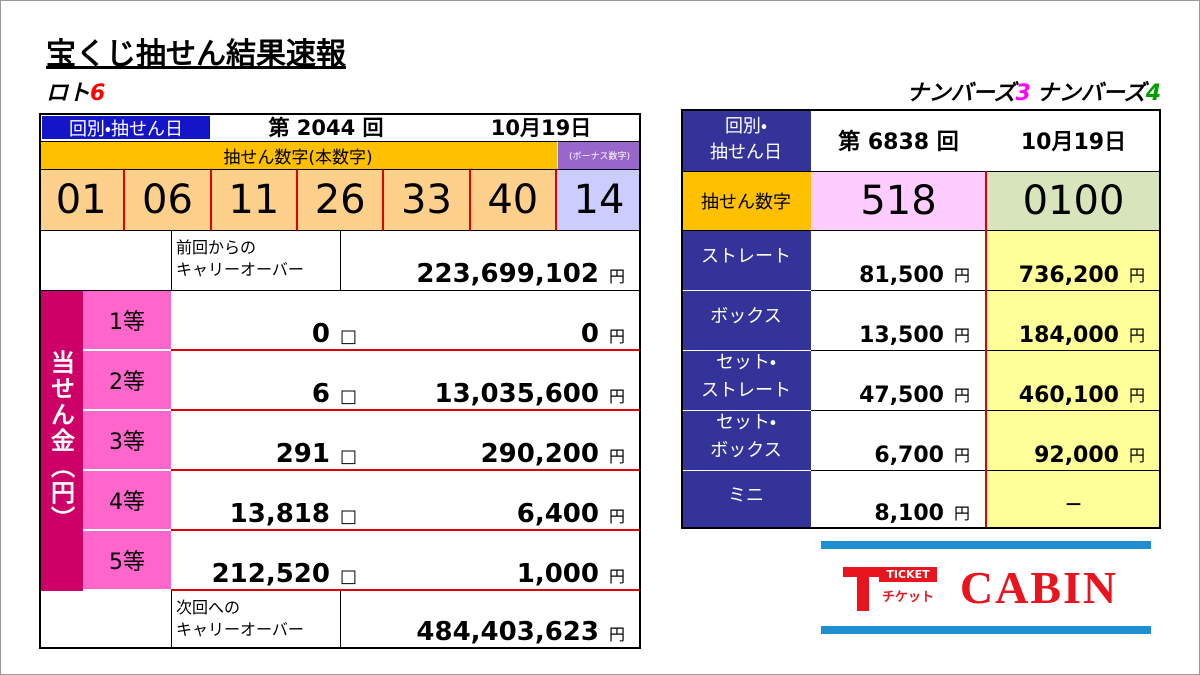 The image size is (1200, 675). I want to click on prize-grade: 3等, so click(127, 441).